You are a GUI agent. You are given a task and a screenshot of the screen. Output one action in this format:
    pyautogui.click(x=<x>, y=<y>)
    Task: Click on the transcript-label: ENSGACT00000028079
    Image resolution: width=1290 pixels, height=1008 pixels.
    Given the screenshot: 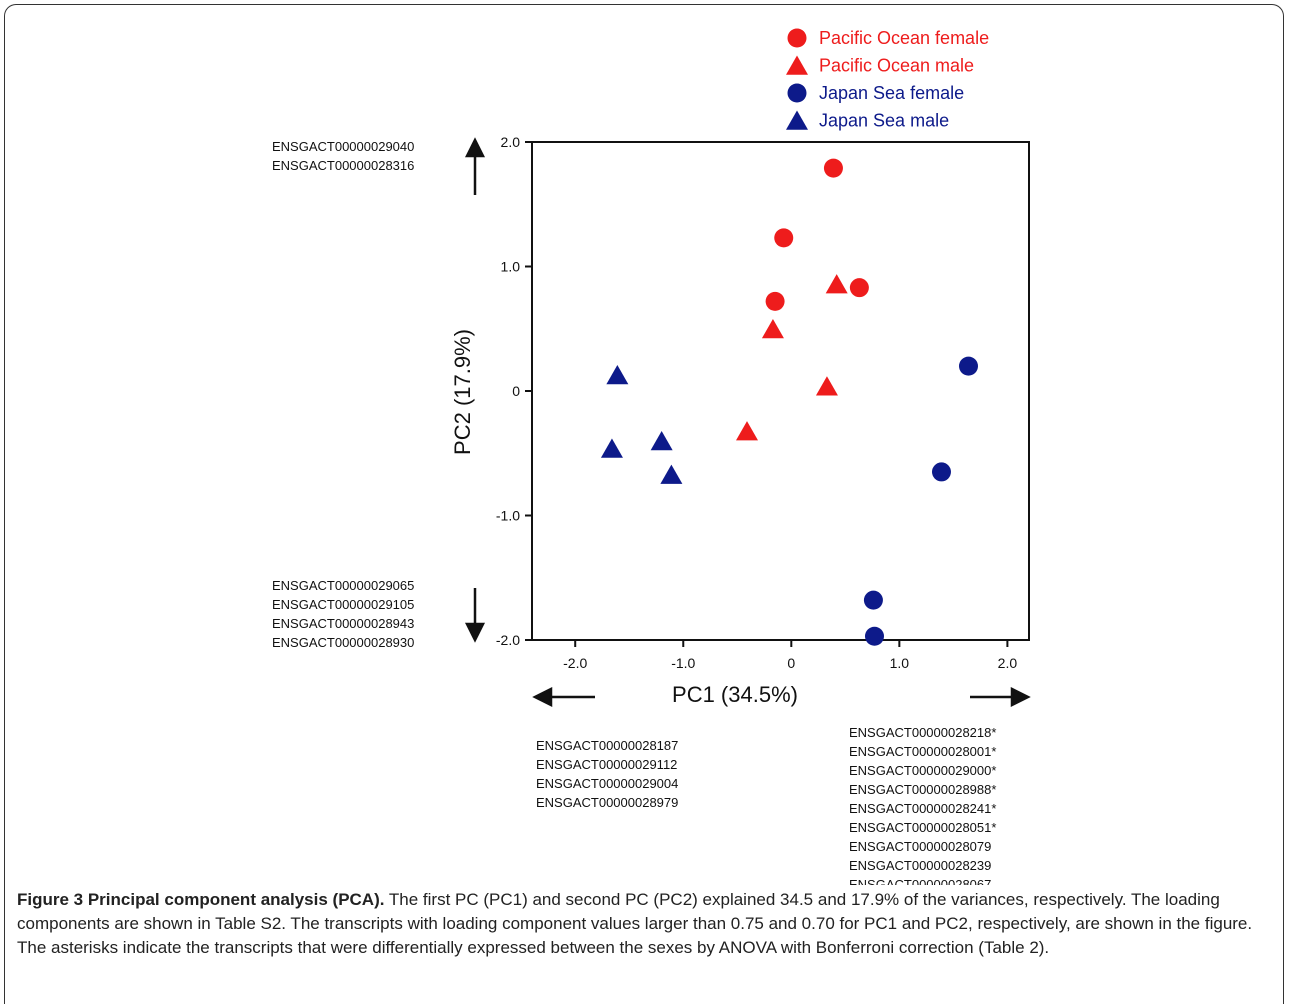 What is the action you would take?
    pyautogui.click(x=920, y=846)
    